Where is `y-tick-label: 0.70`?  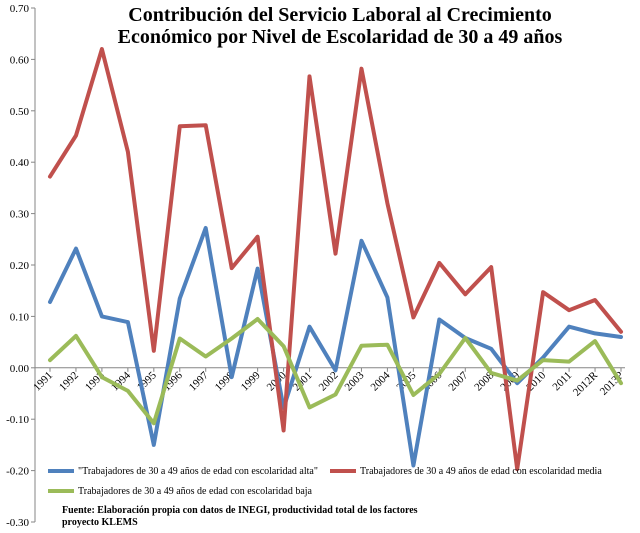 y-tick-label: 0.70 is located at coordinates (20, 9).